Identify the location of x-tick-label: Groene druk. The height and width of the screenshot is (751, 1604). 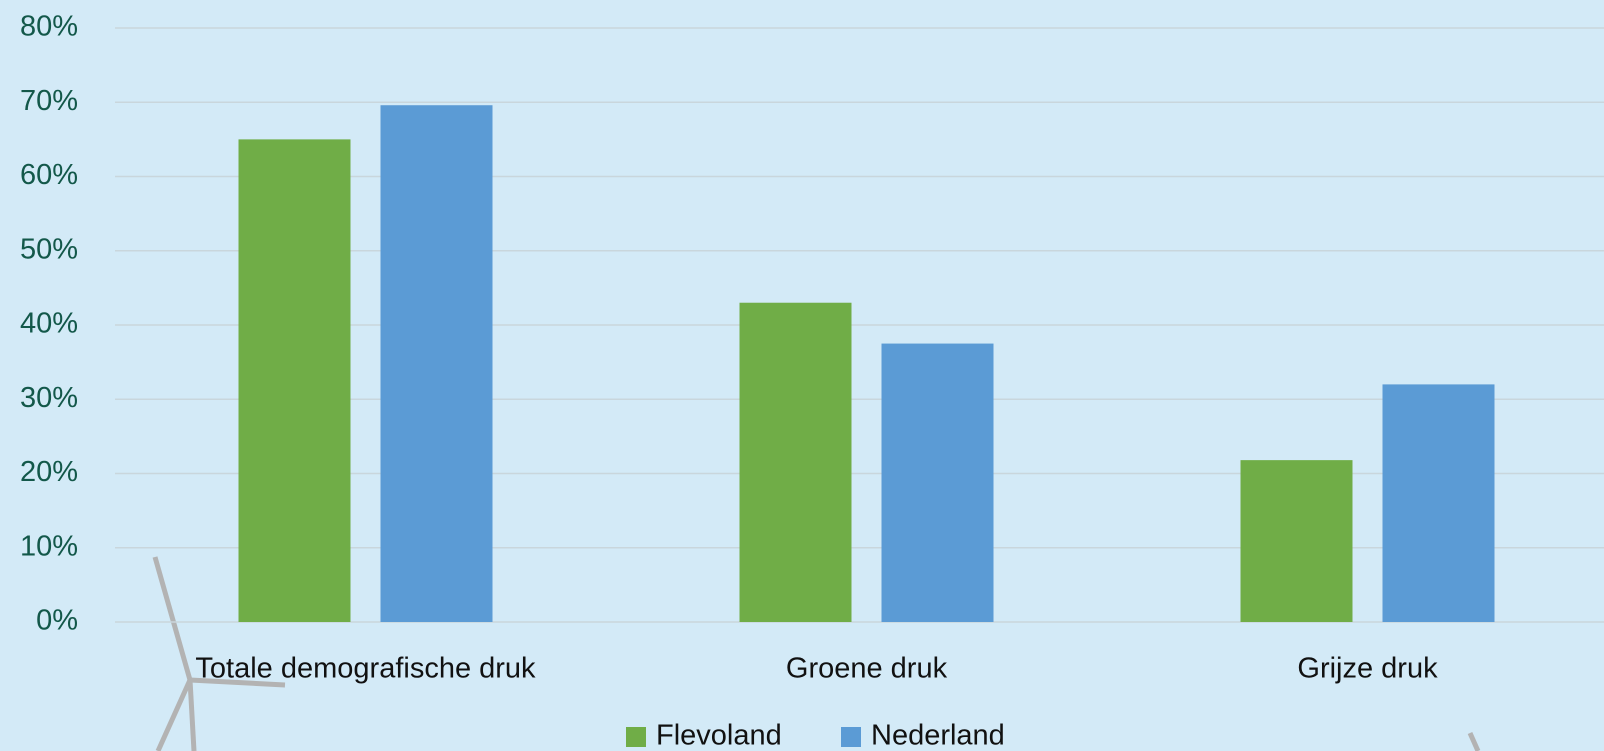
(867, 669).